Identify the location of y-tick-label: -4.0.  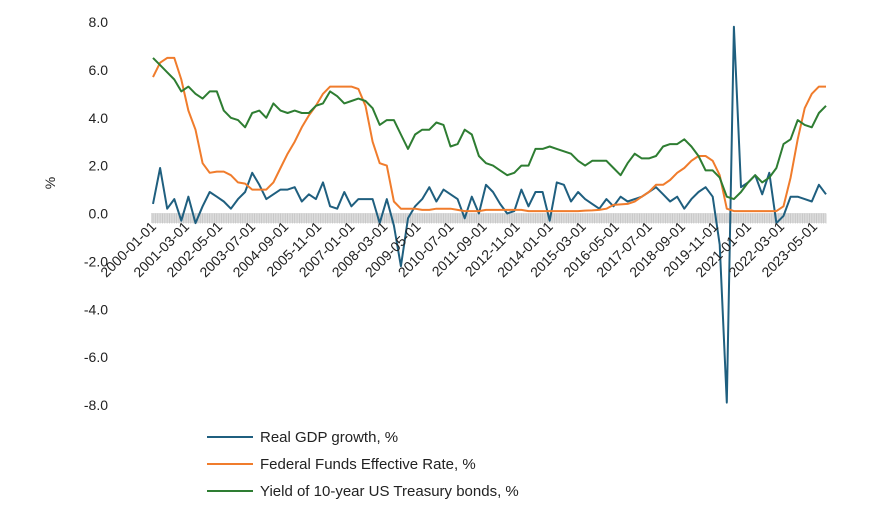
(96, 309).